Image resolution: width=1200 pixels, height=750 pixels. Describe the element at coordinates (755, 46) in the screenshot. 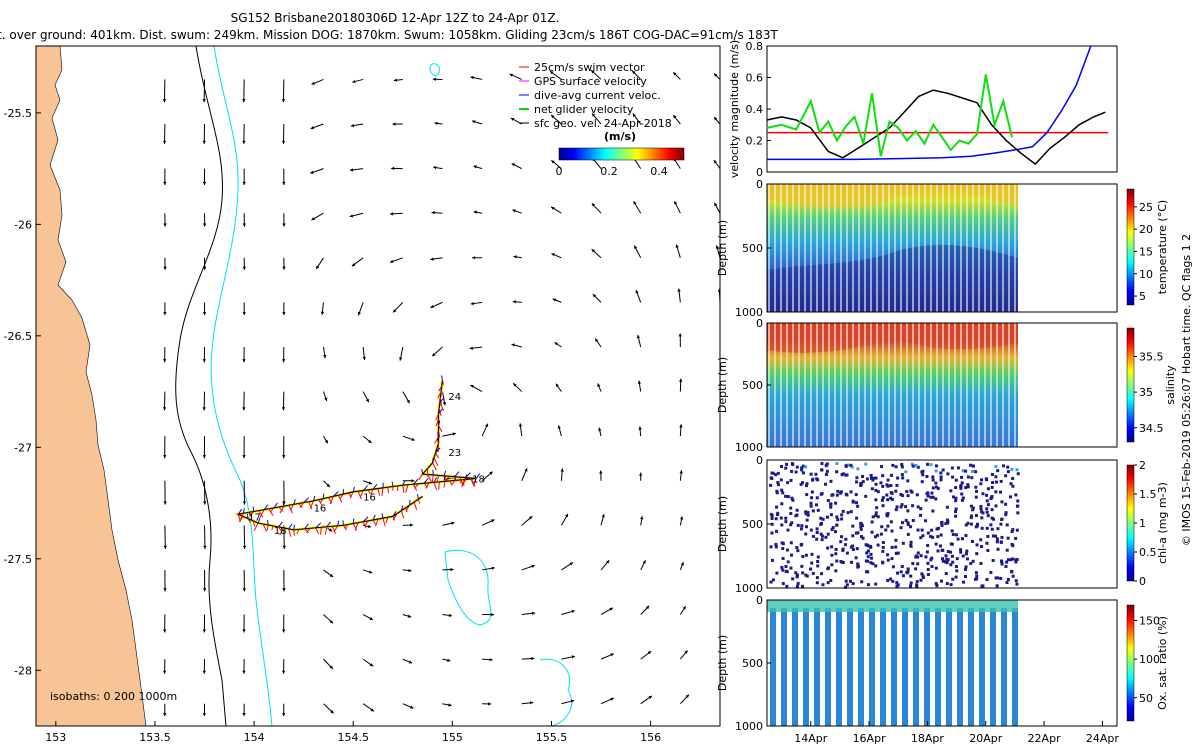

I see `velocity-ytick-label: 0.8` at that location.